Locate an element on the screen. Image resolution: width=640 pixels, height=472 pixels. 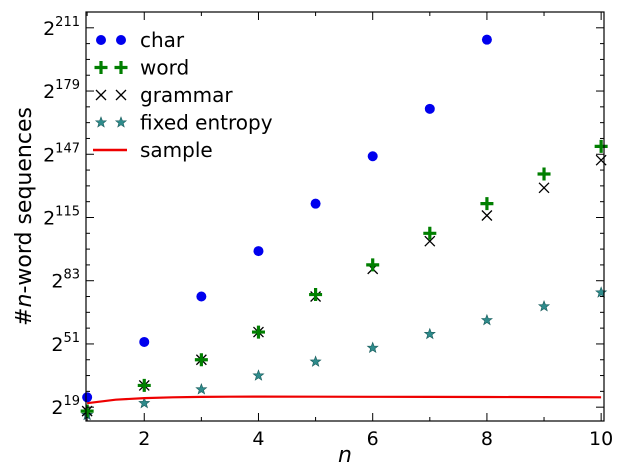
legend-marker-fixed-entropy-a is located at coordinates (101, 122).